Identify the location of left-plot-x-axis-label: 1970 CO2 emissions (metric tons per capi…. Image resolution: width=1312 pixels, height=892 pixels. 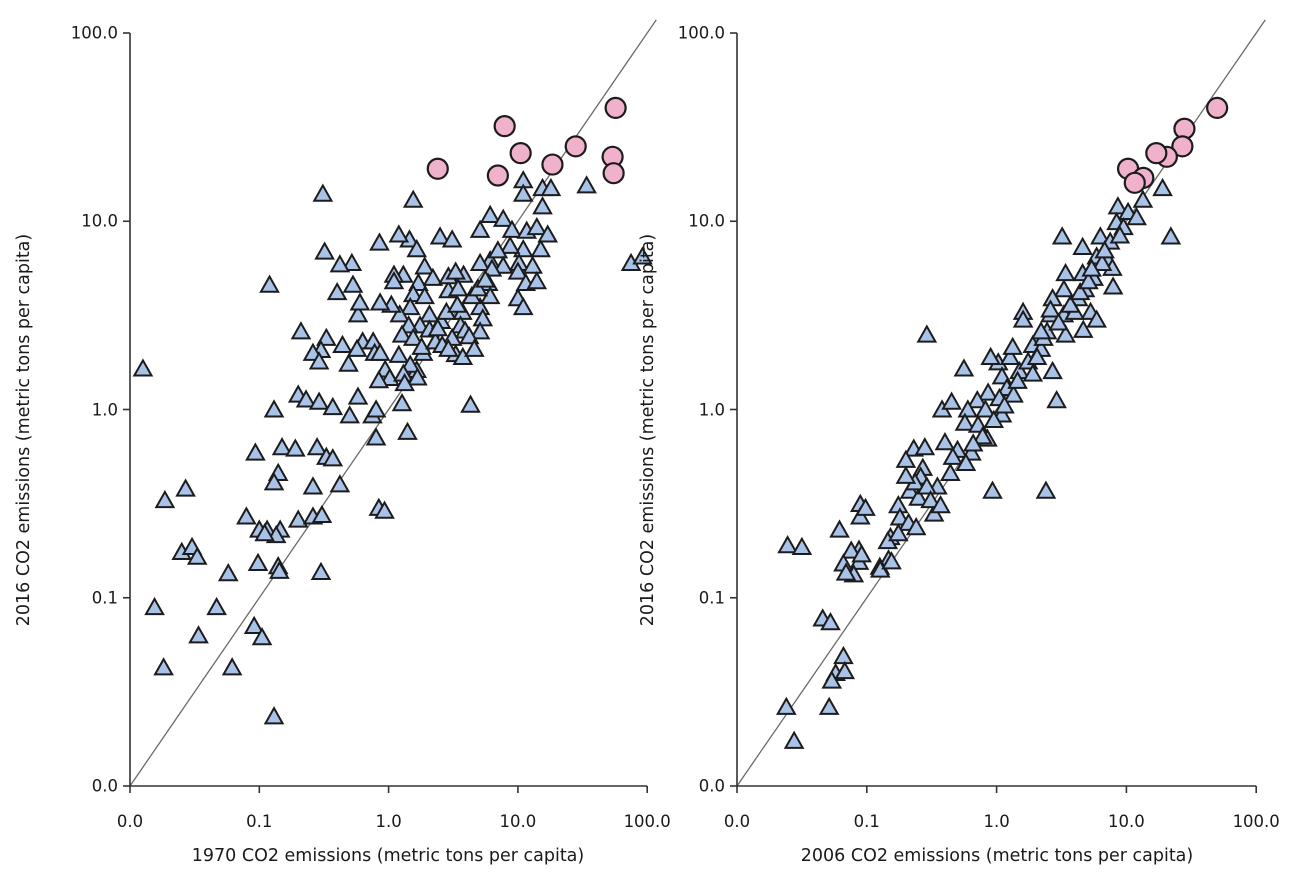
(388, 856).